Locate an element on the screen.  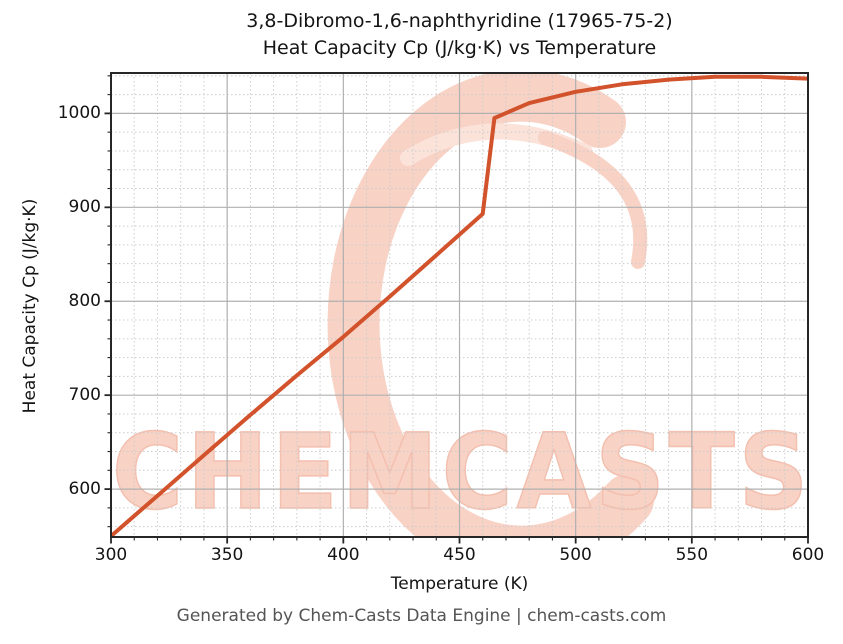
x-tick-label: 350 is located at coordinates (227, 555).